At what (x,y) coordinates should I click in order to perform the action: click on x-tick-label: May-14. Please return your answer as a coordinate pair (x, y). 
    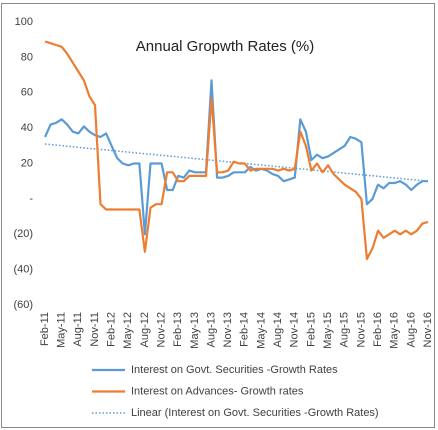
    Looking at the image, I should click on (261, 330).